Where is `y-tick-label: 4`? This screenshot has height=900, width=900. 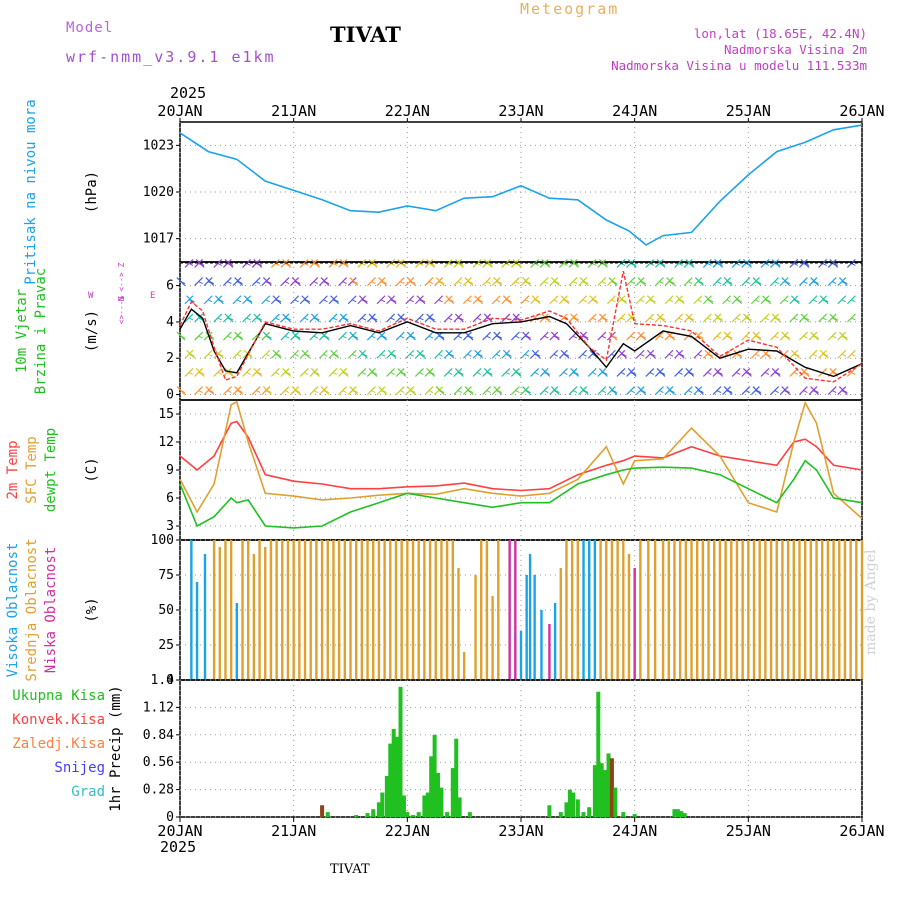
y-tick-label: 4 is located at coordinates (170, 322).